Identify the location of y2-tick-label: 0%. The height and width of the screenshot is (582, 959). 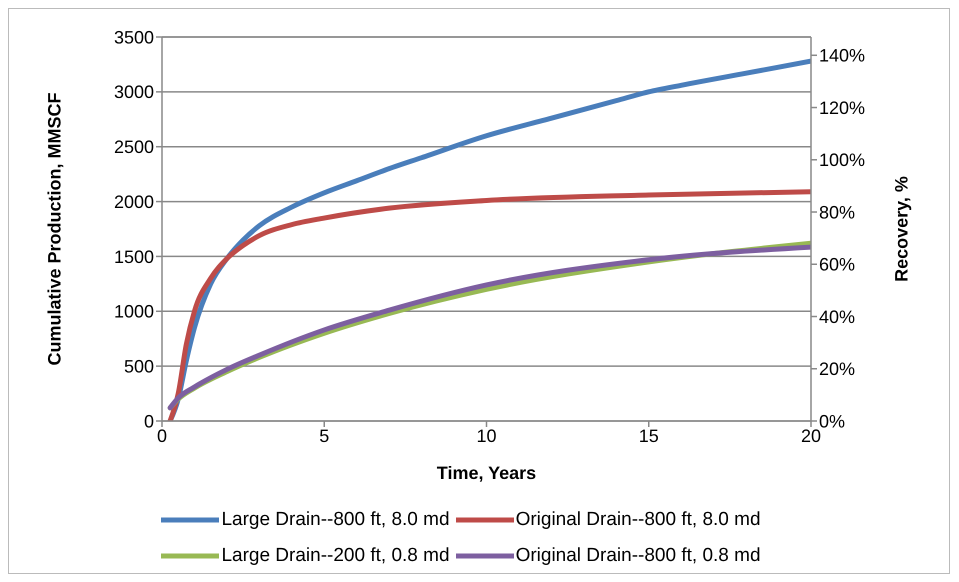
(832, 421).